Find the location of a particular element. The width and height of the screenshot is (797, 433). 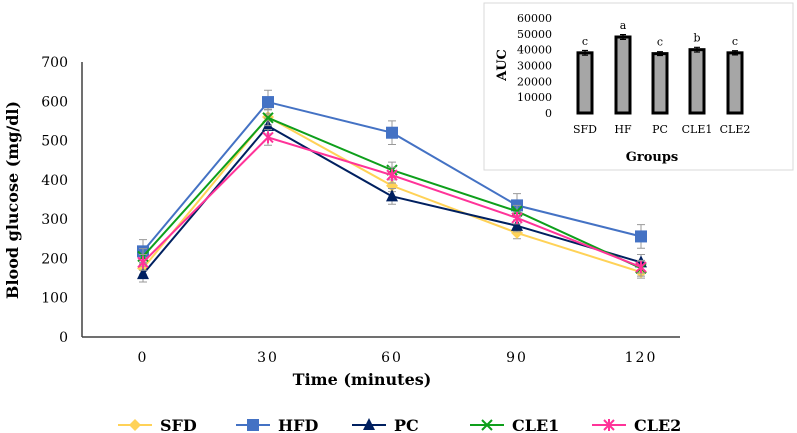

y-axis-title: Blood glucose (mg/dl) is located at coordinates (12, 200).